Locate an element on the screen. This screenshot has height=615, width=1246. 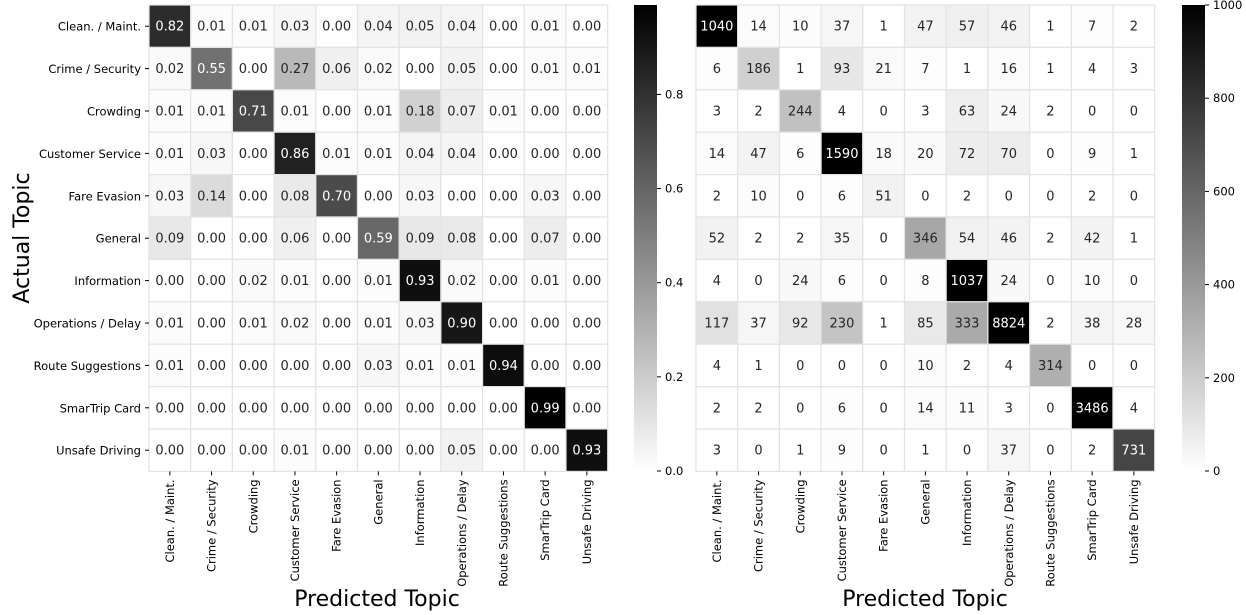
cell-value-label: 14 is located at coordinates (925, 408).